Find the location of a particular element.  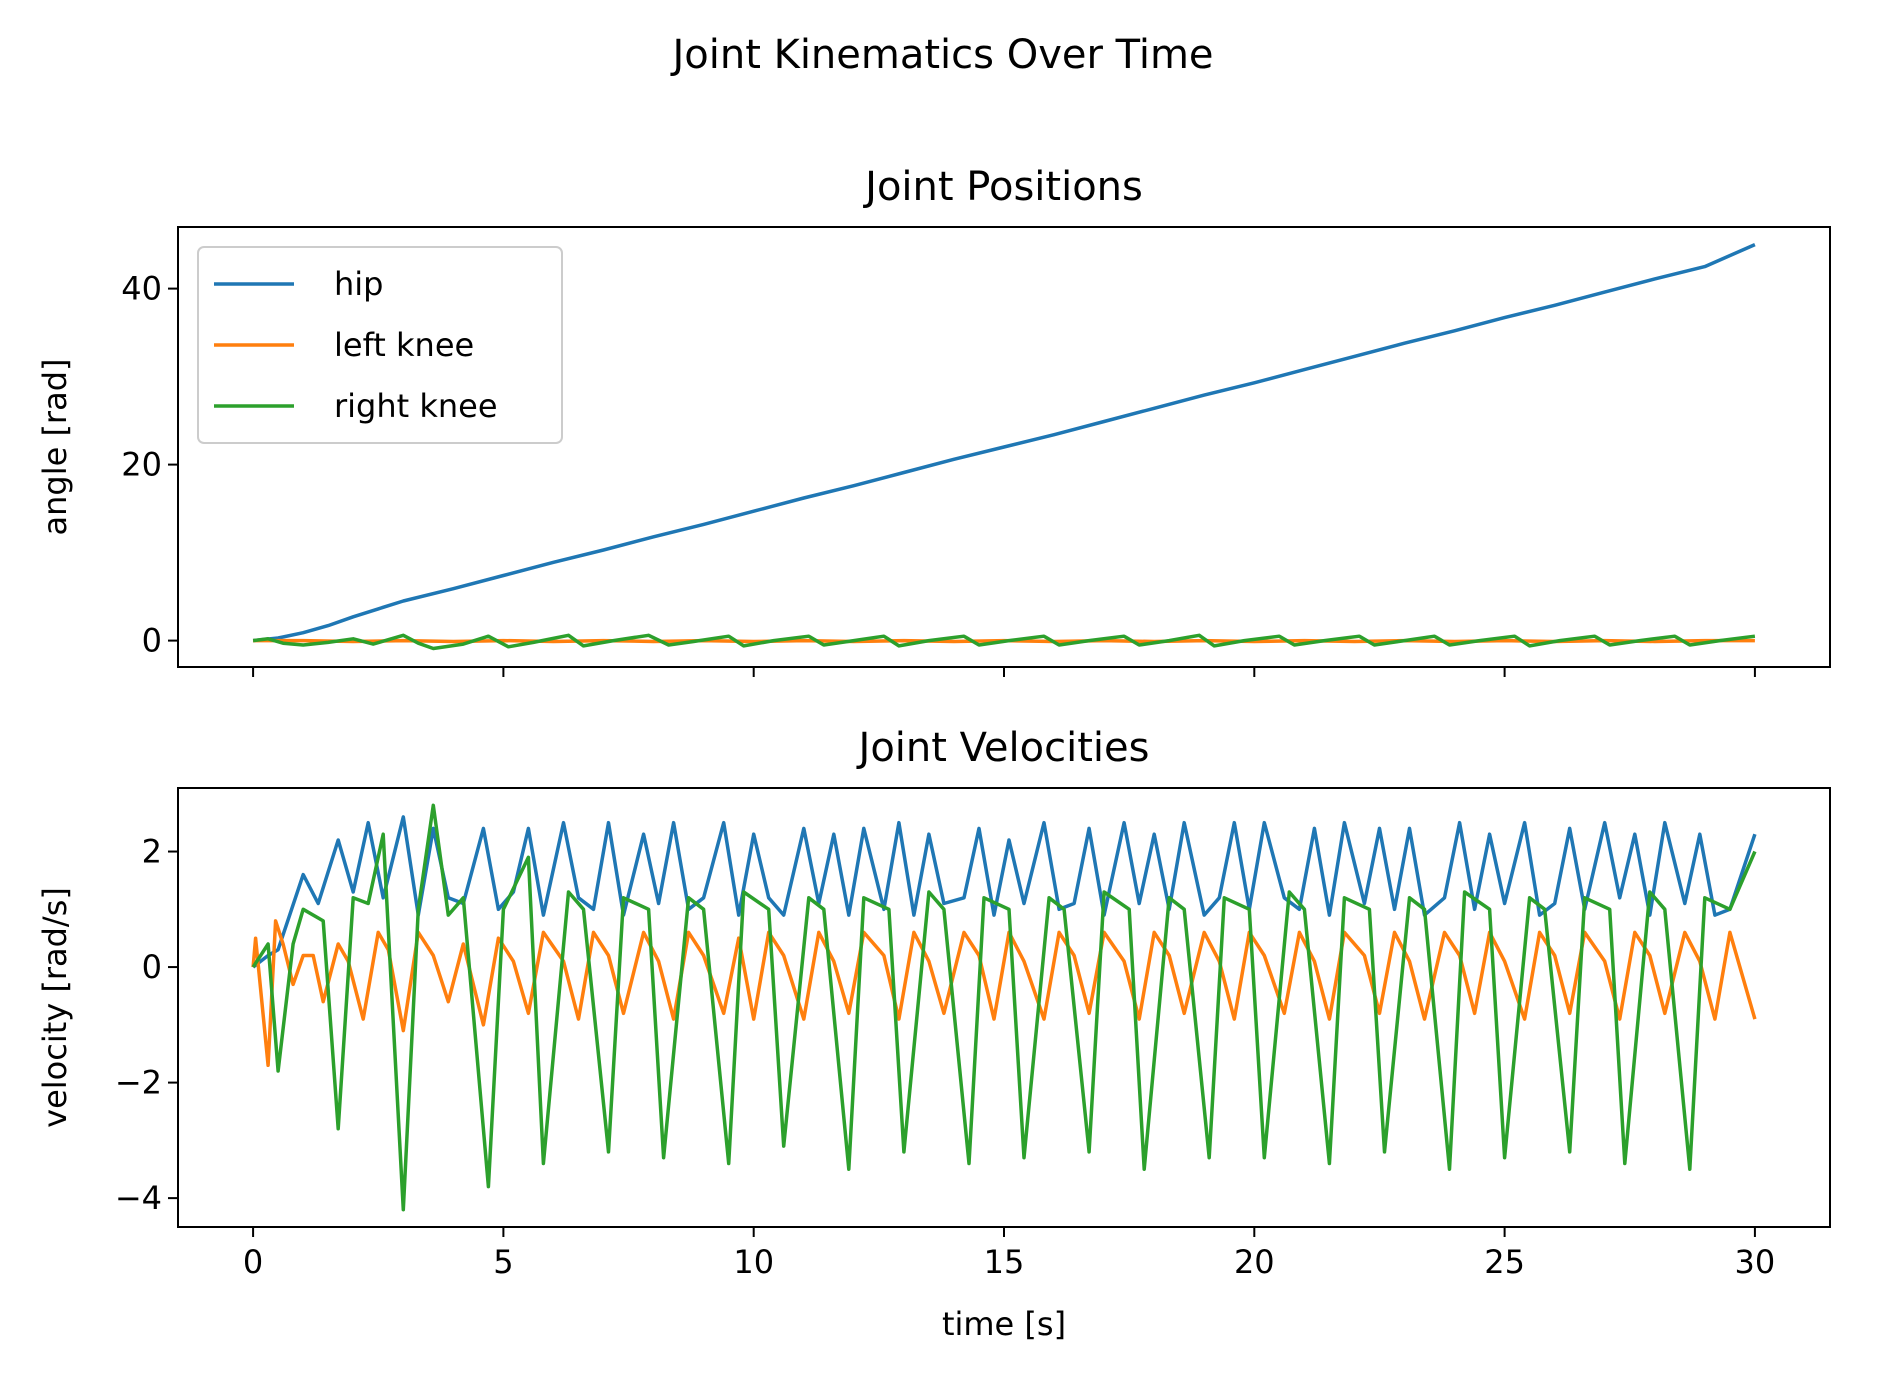

positions-legend-label-hip: hip is located at coordinates (358, 284).